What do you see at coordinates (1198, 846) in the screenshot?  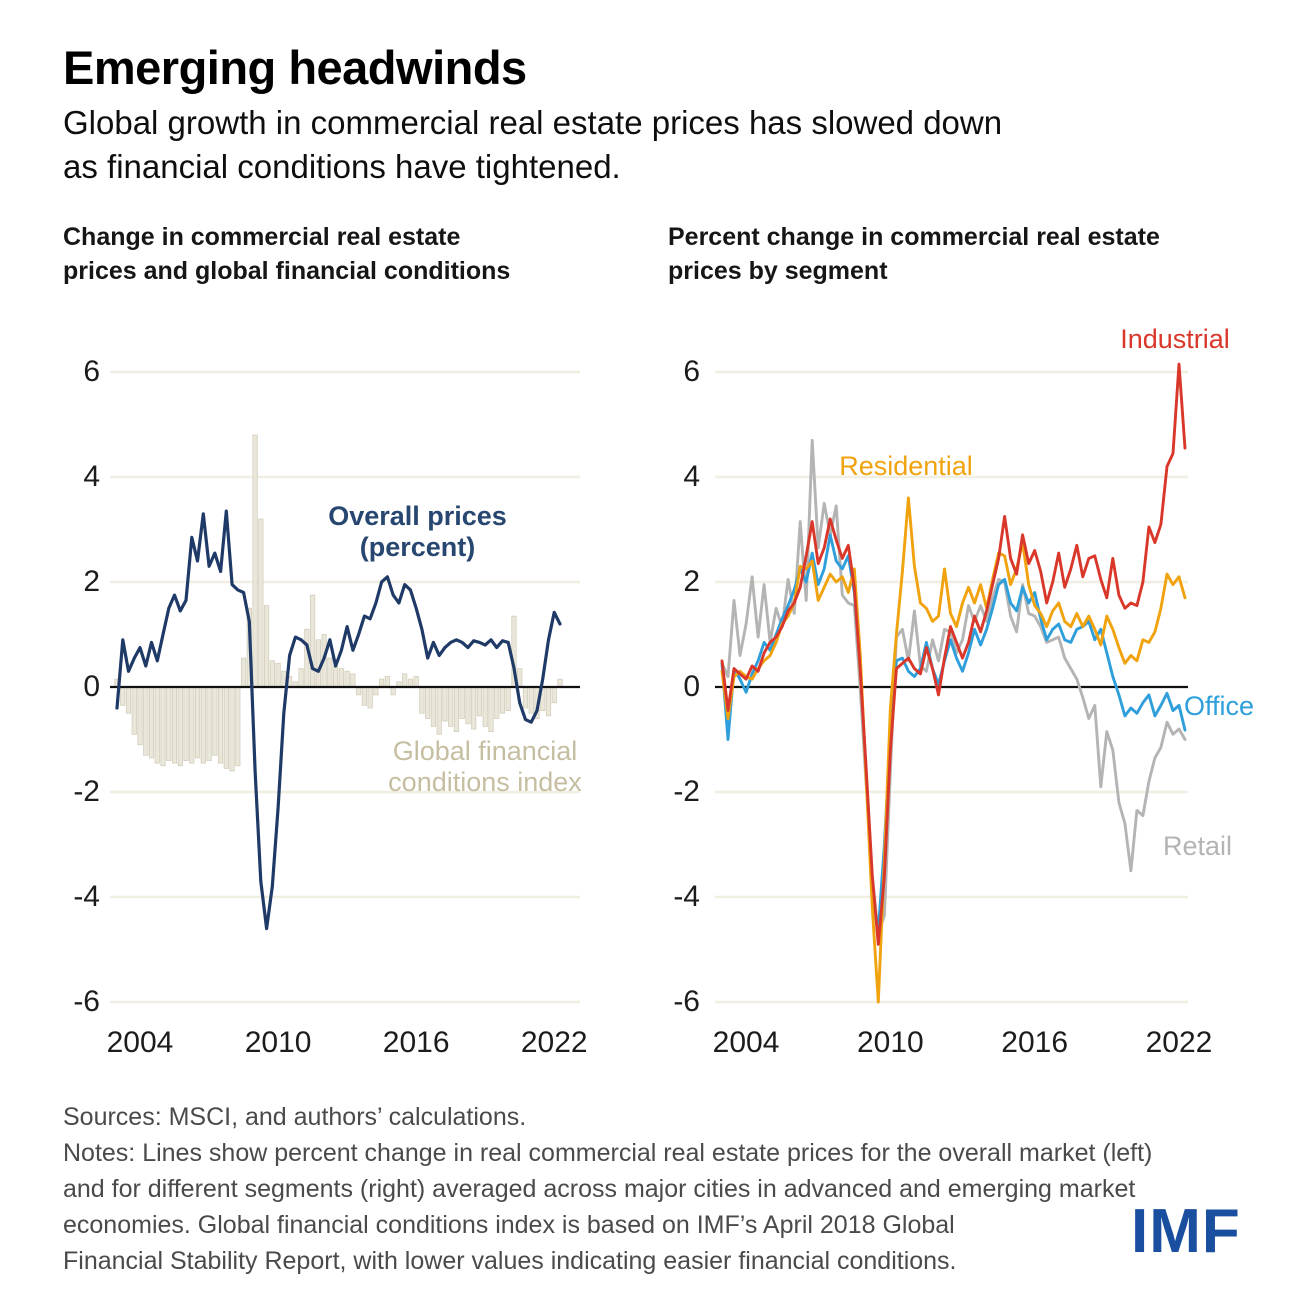 I see `retail-series-label: Retail` at bounding box center [1198, 846].